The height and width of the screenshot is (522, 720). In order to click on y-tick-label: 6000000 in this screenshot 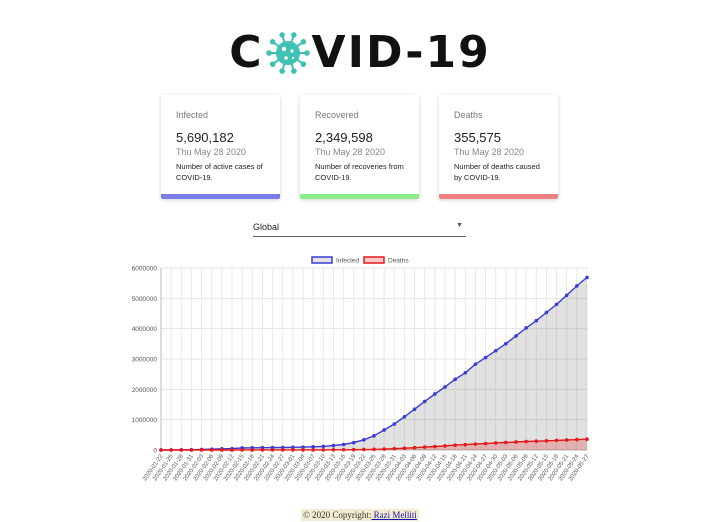, I will do `click(145, 269)`.